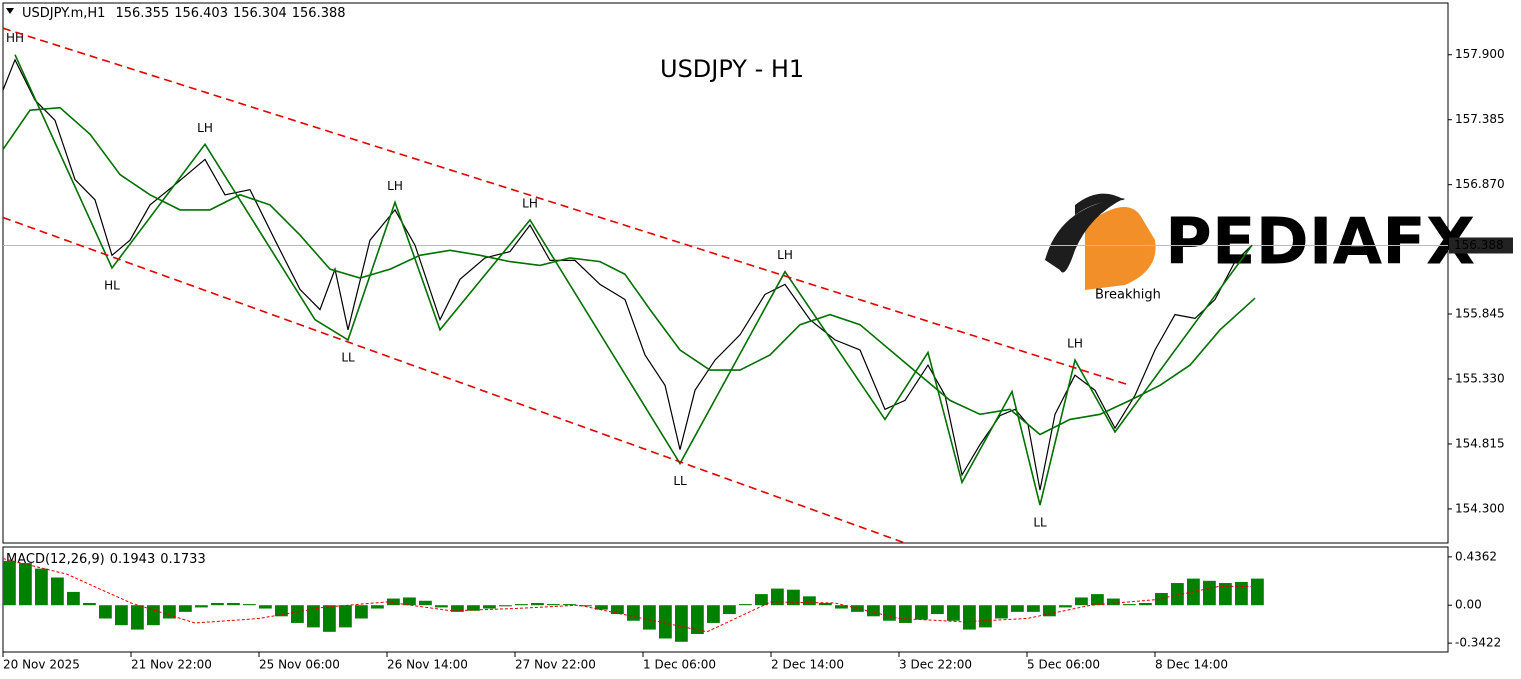 The width and height of the screenshot is (1521, 679). I want to click on macd-y-tick-label: 0.4362, so click(1476, 556).